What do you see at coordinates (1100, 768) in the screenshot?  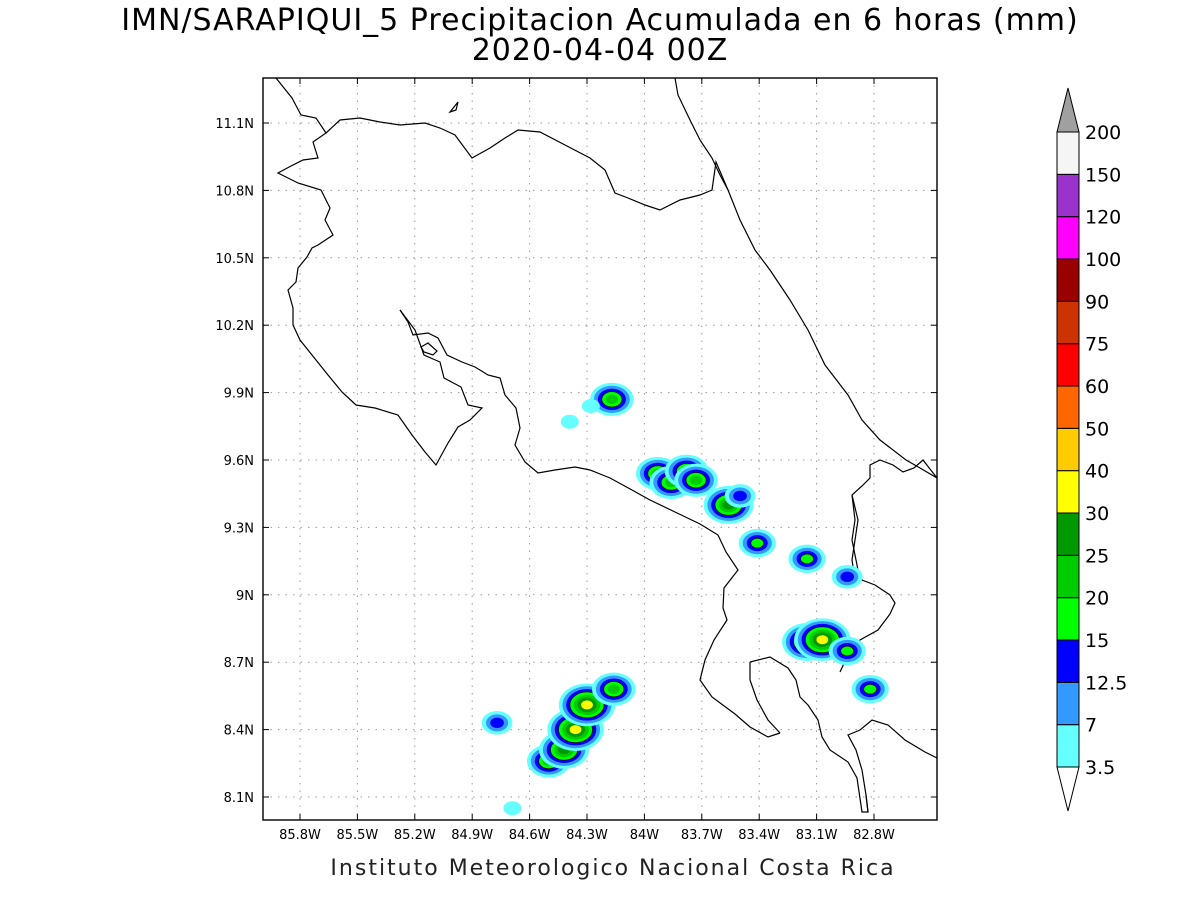 I see `colorbar-label: 3.5` at bounding box center [1100, 768].